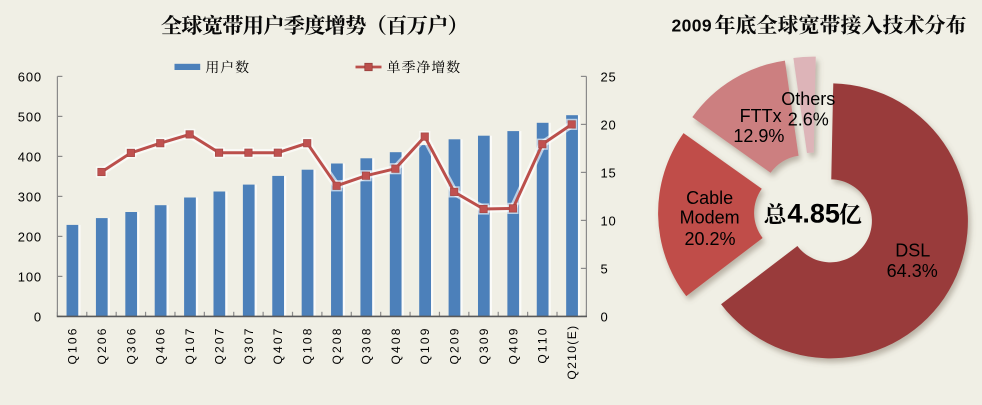 This screenshot has height=405, width=982. I want to click on svg-text: 64.3%, so click(912, 271).